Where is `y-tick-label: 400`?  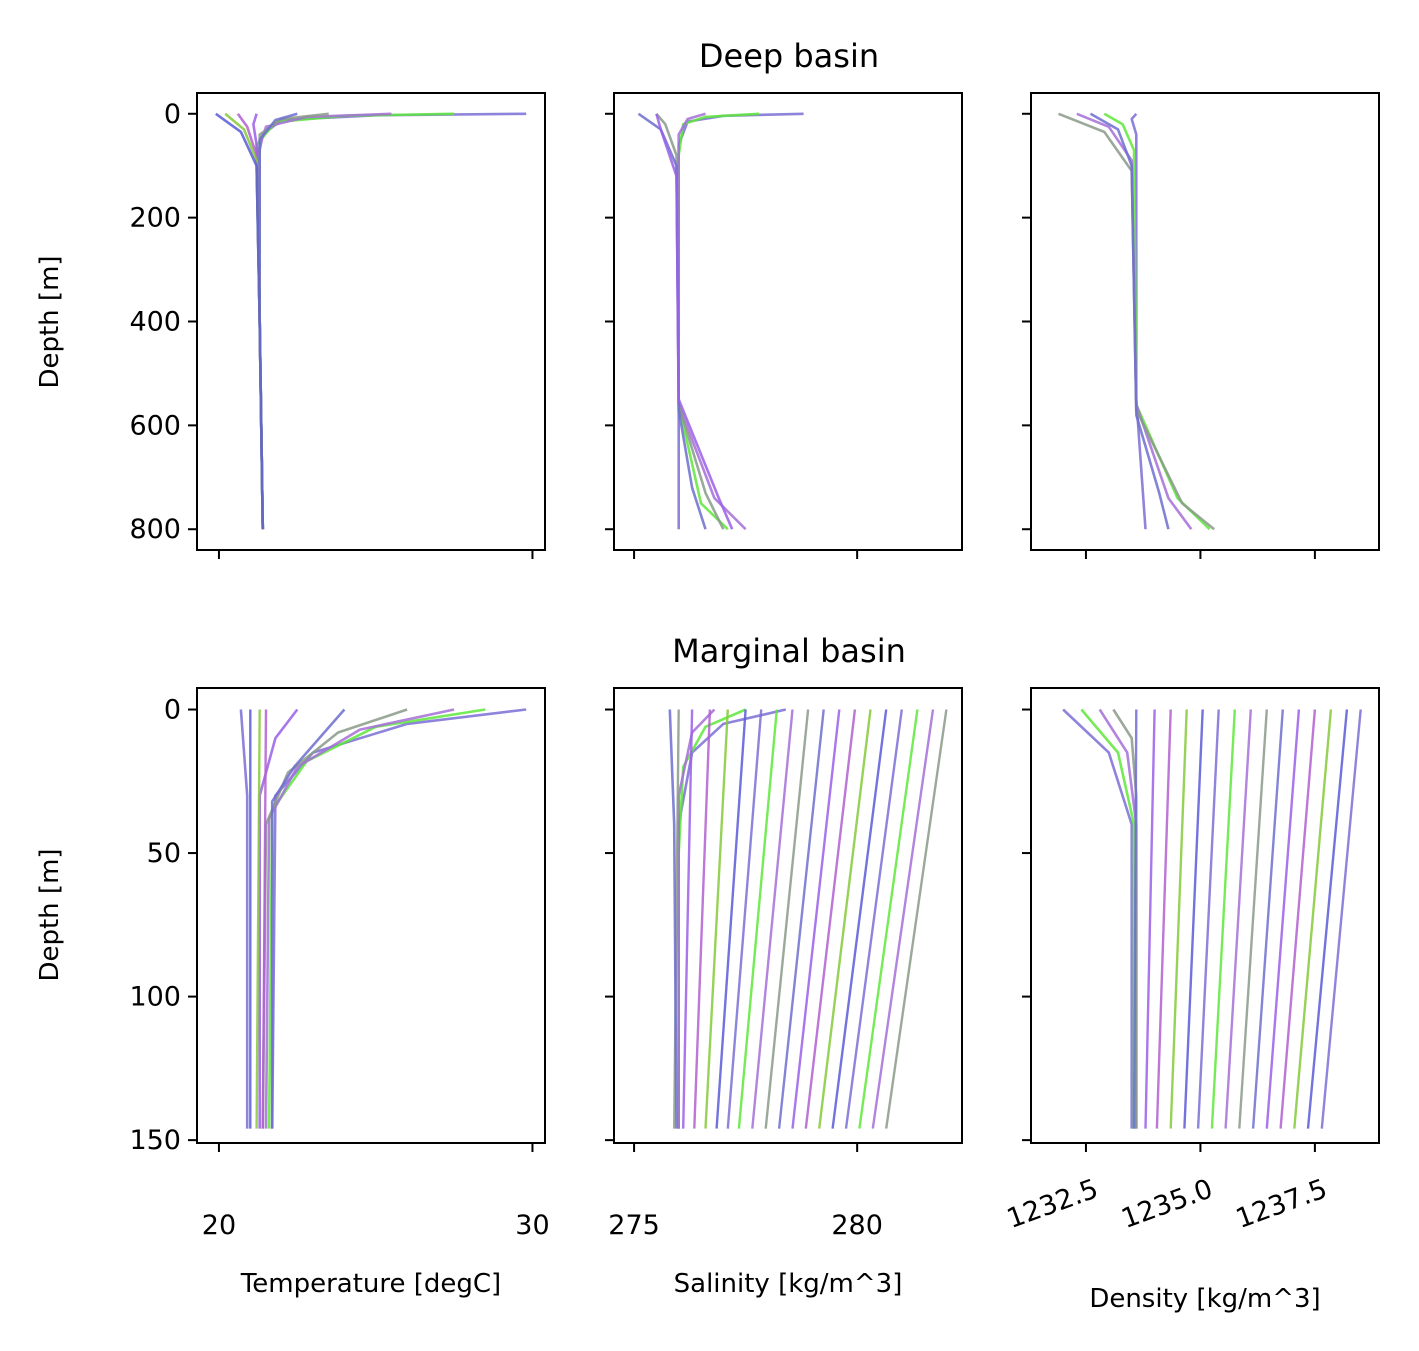
y-tick-label: 400 is located at coordinates (155, 322).